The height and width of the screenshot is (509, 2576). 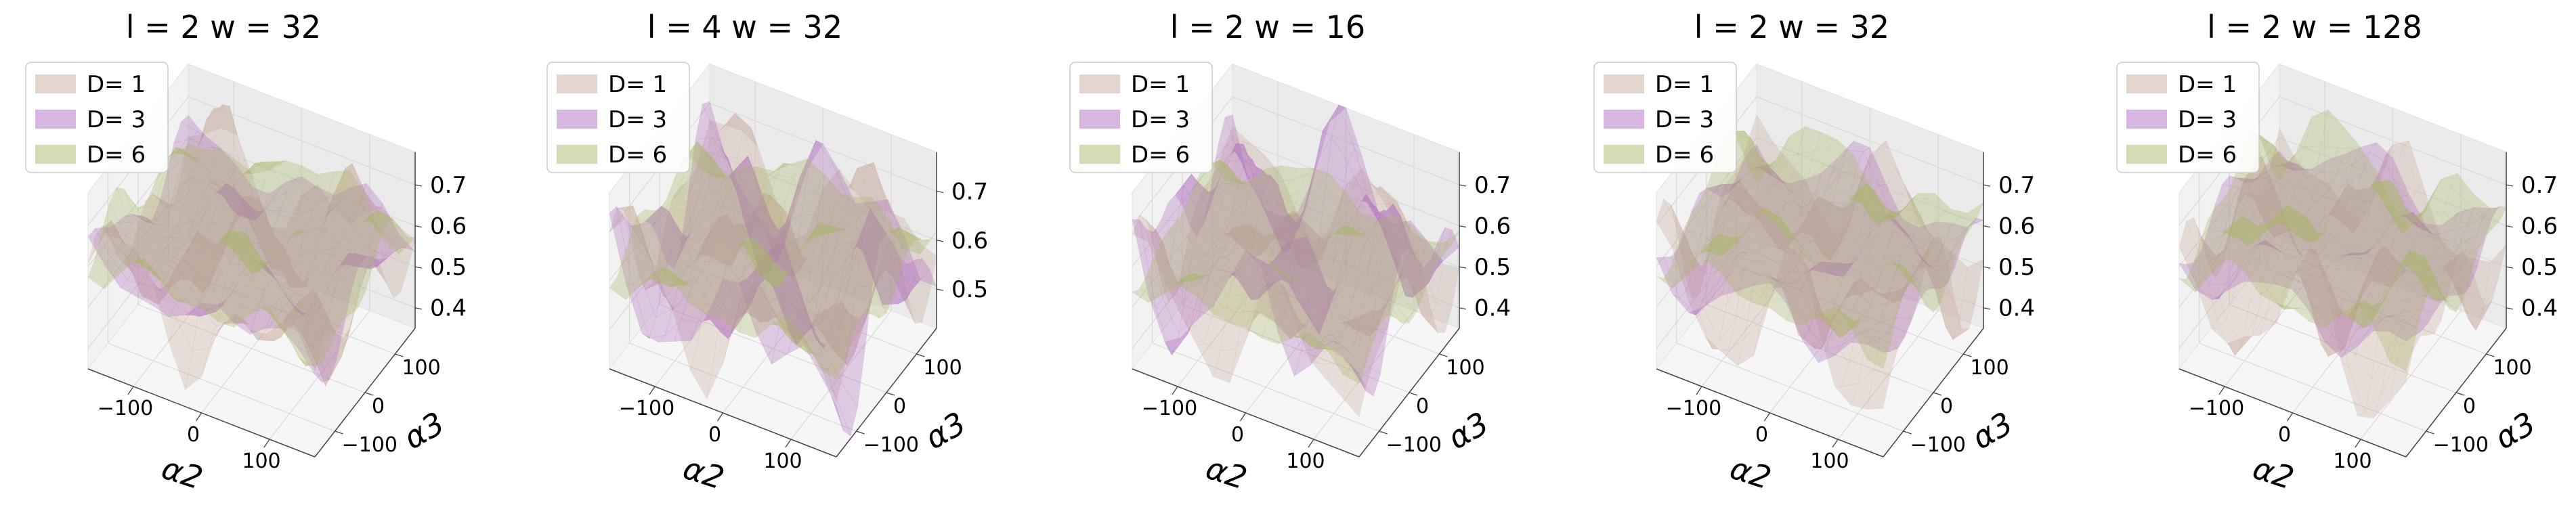 What do you see at coordinates (1267, 27) in the screenshot?
I see `subplot-title: l = 2 w = 16` at bounding box center [1267, 27].